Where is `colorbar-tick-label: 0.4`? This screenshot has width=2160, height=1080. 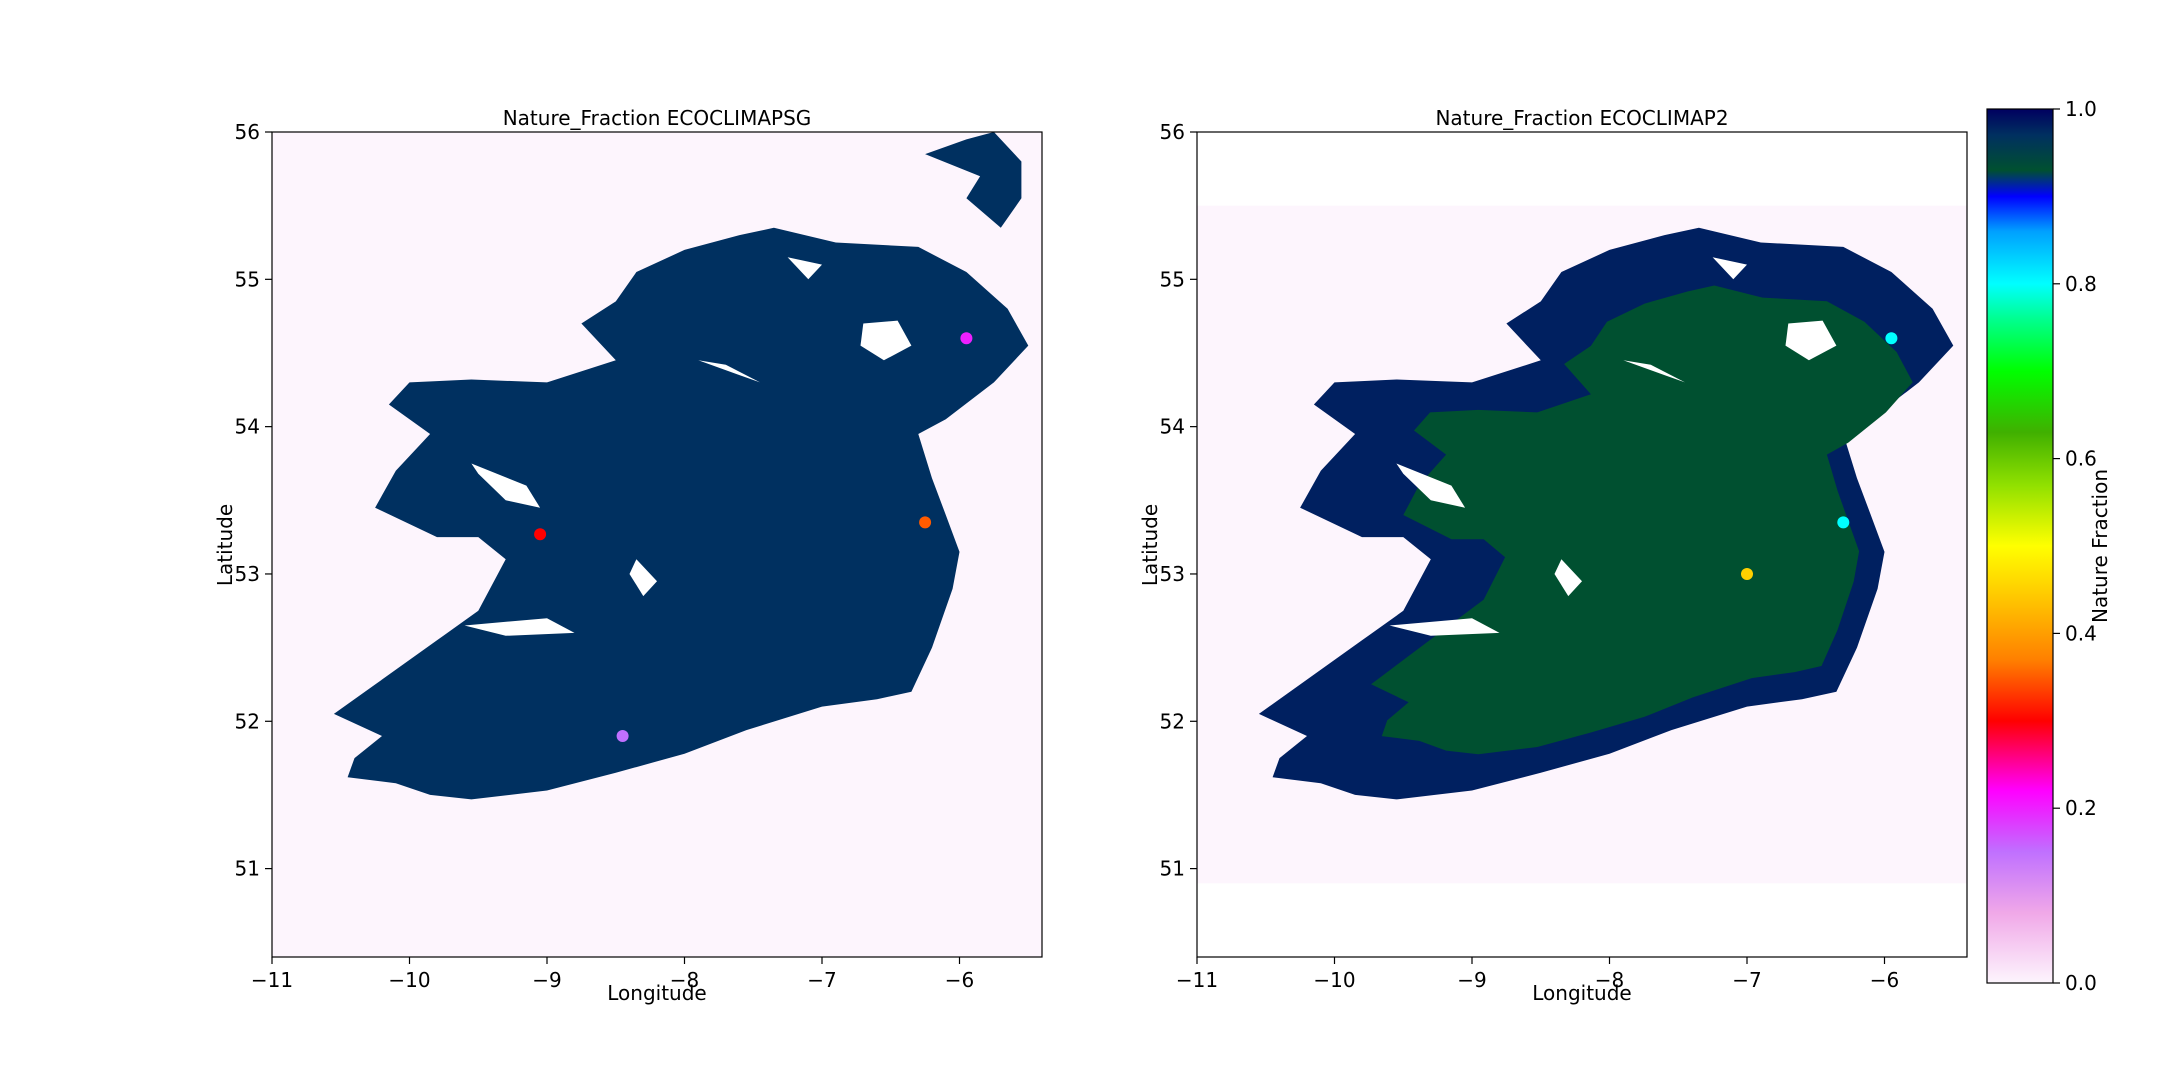
colorbar-tick-label: 0.4 is located at coordinates (2081, 633).